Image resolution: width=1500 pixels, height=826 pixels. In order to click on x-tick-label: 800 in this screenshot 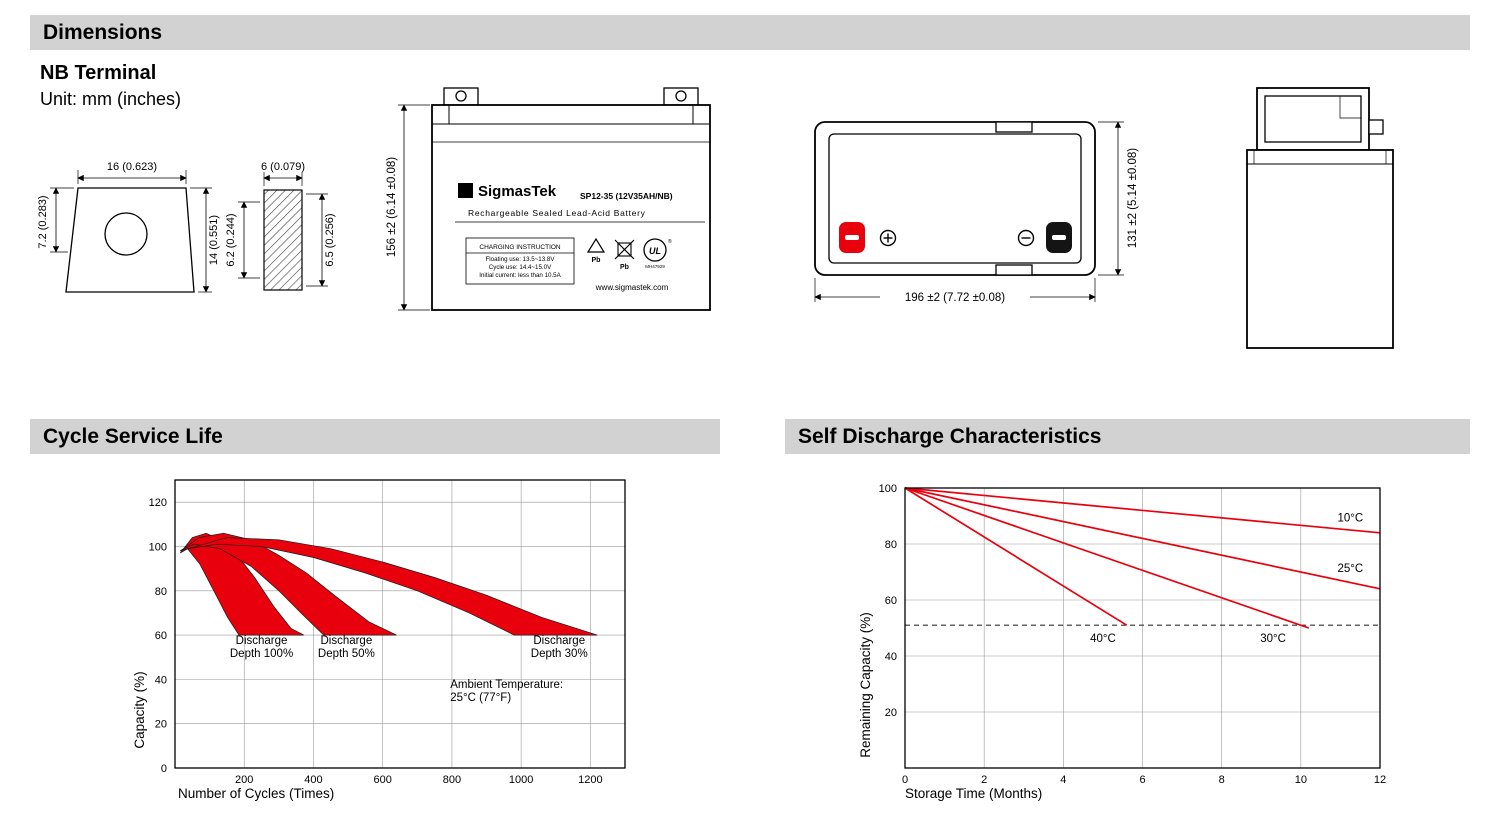, I will do `click(452, 780)`.